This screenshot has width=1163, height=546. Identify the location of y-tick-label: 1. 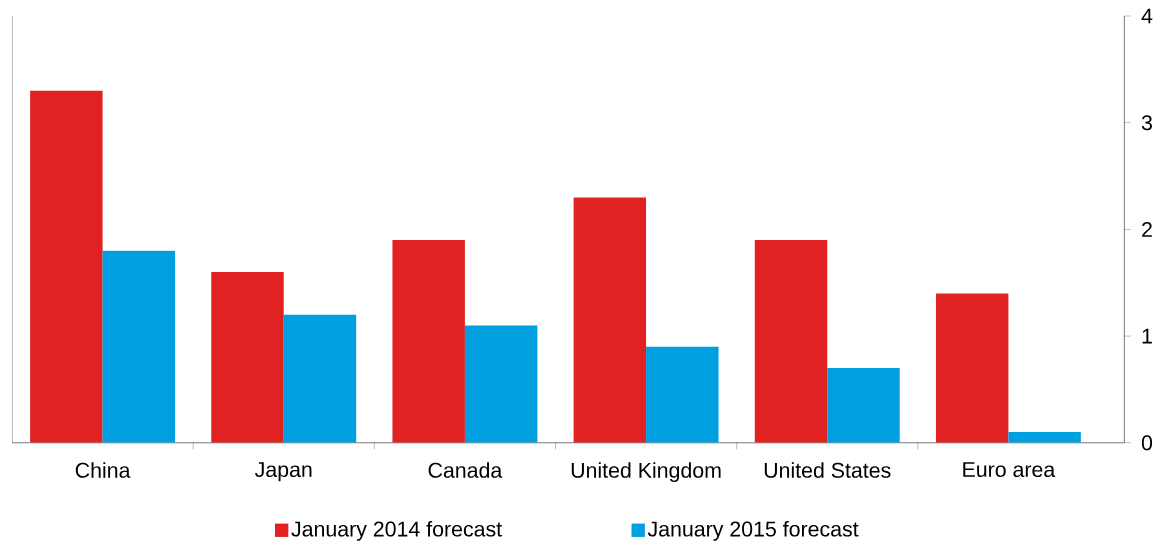
(1147, 336).